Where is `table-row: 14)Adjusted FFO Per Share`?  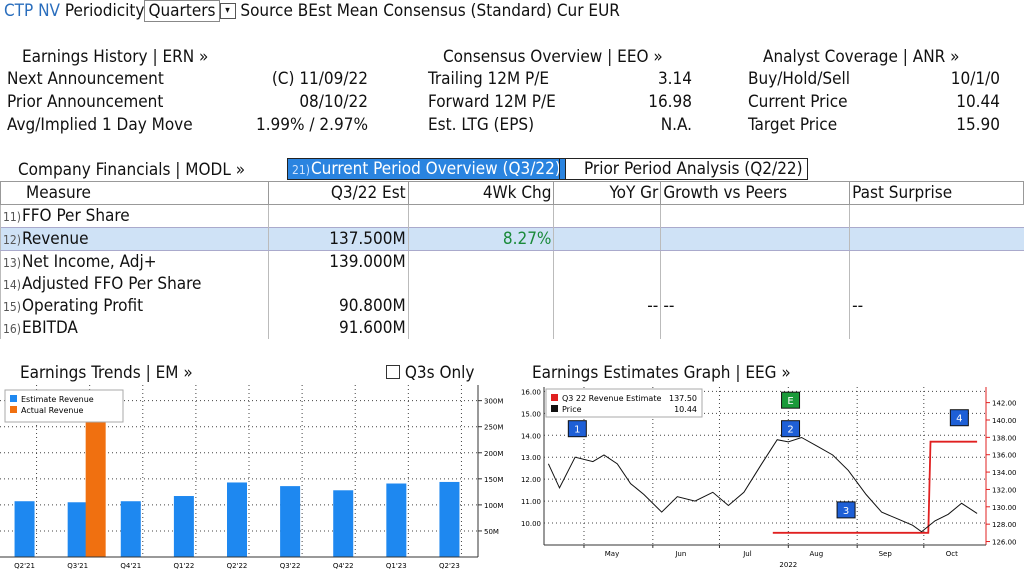 table-row: 14)Adjusted FFO Per Share is located at coordinates (512, 284).